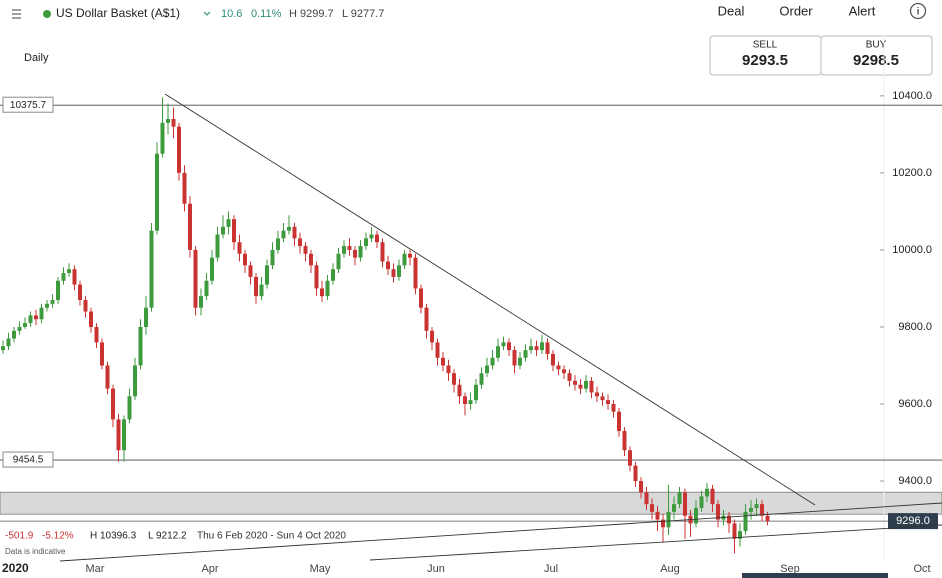 This screenshot has height=578, width=942. I want to click on current-price-box, so click(913, 521).